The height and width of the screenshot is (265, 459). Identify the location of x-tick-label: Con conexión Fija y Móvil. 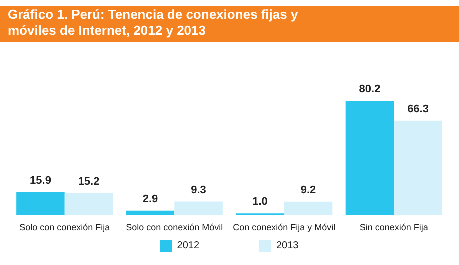
(284, 227).